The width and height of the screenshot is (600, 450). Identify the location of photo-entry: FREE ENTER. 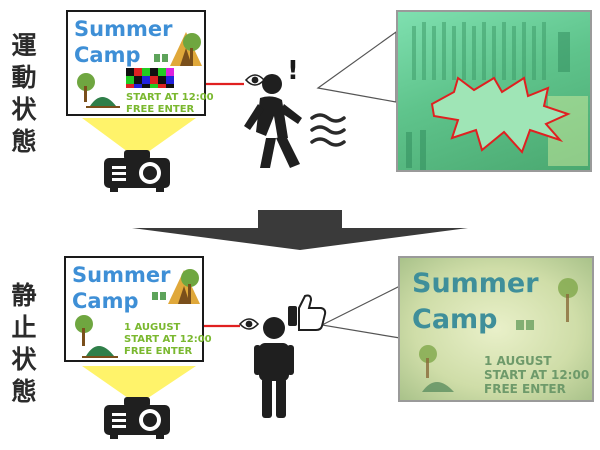
(525, 389).